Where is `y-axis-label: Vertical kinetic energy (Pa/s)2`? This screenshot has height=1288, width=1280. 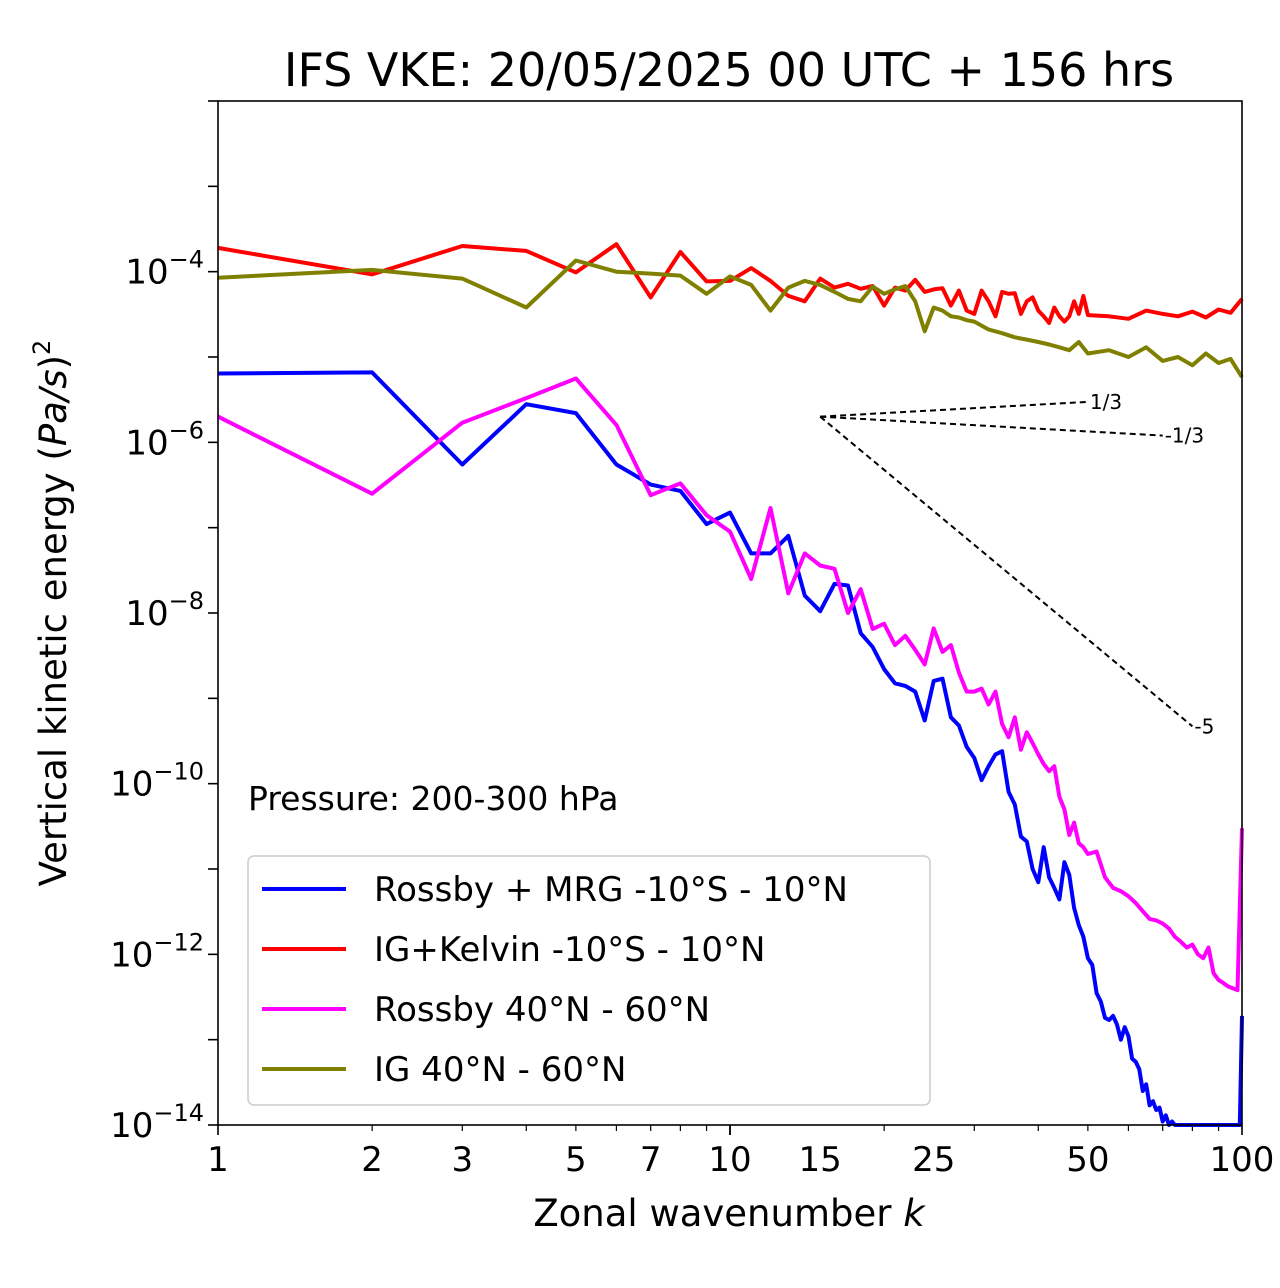 y-axis-label: Vertical kinetic energy (Pa/s)2 is located at coordinates (51, 613).